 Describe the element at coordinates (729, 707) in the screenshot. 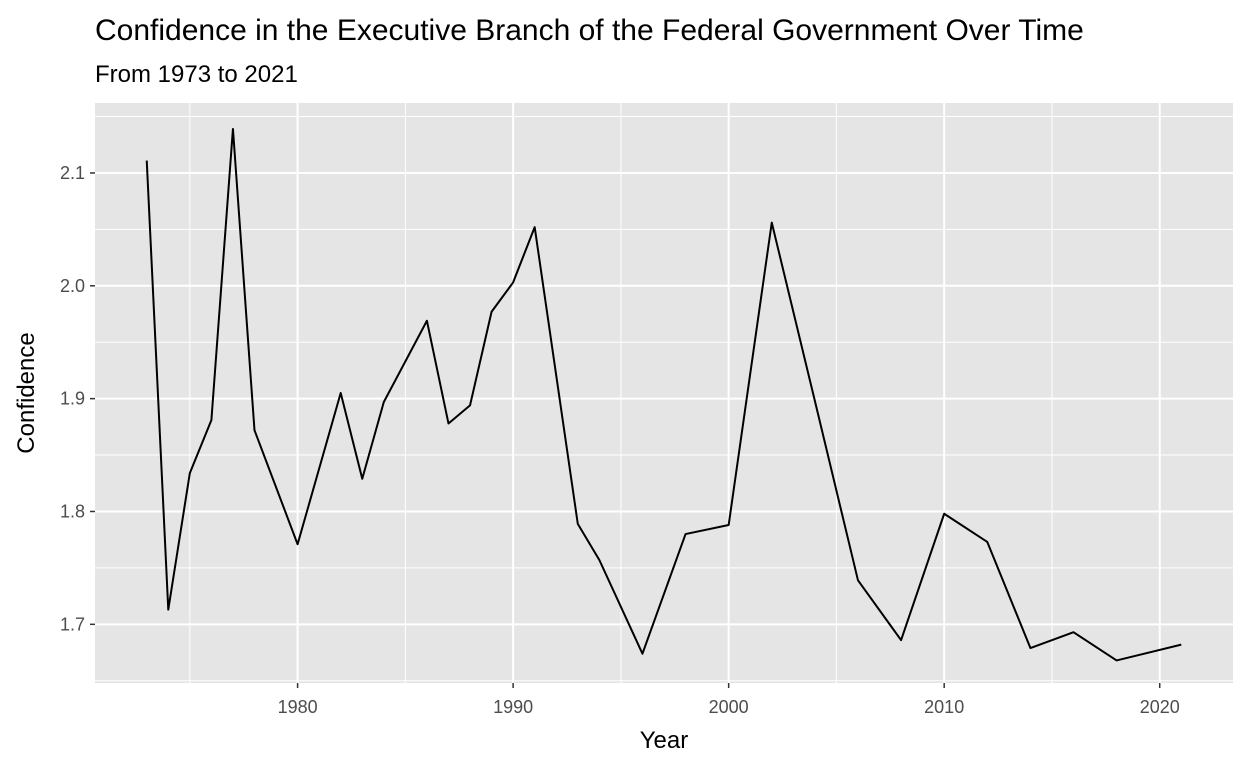

I see `x-tick-label: 2000` at that location.